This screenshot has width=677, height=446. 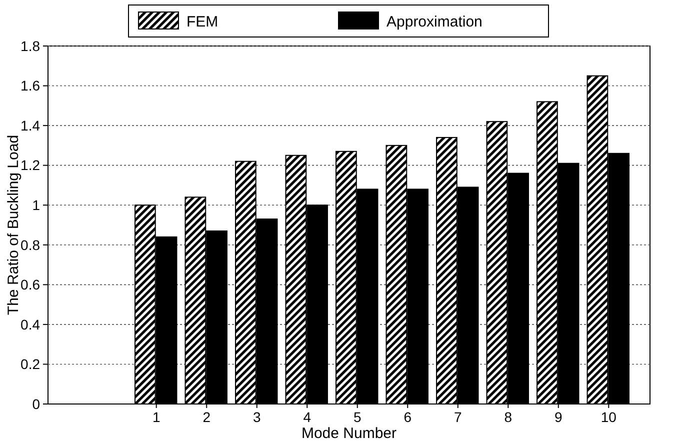 What do you see at coordinates (434, 21) in the screenshot?
I see `legend-label: Approximation` at bounding box center [434, 21].